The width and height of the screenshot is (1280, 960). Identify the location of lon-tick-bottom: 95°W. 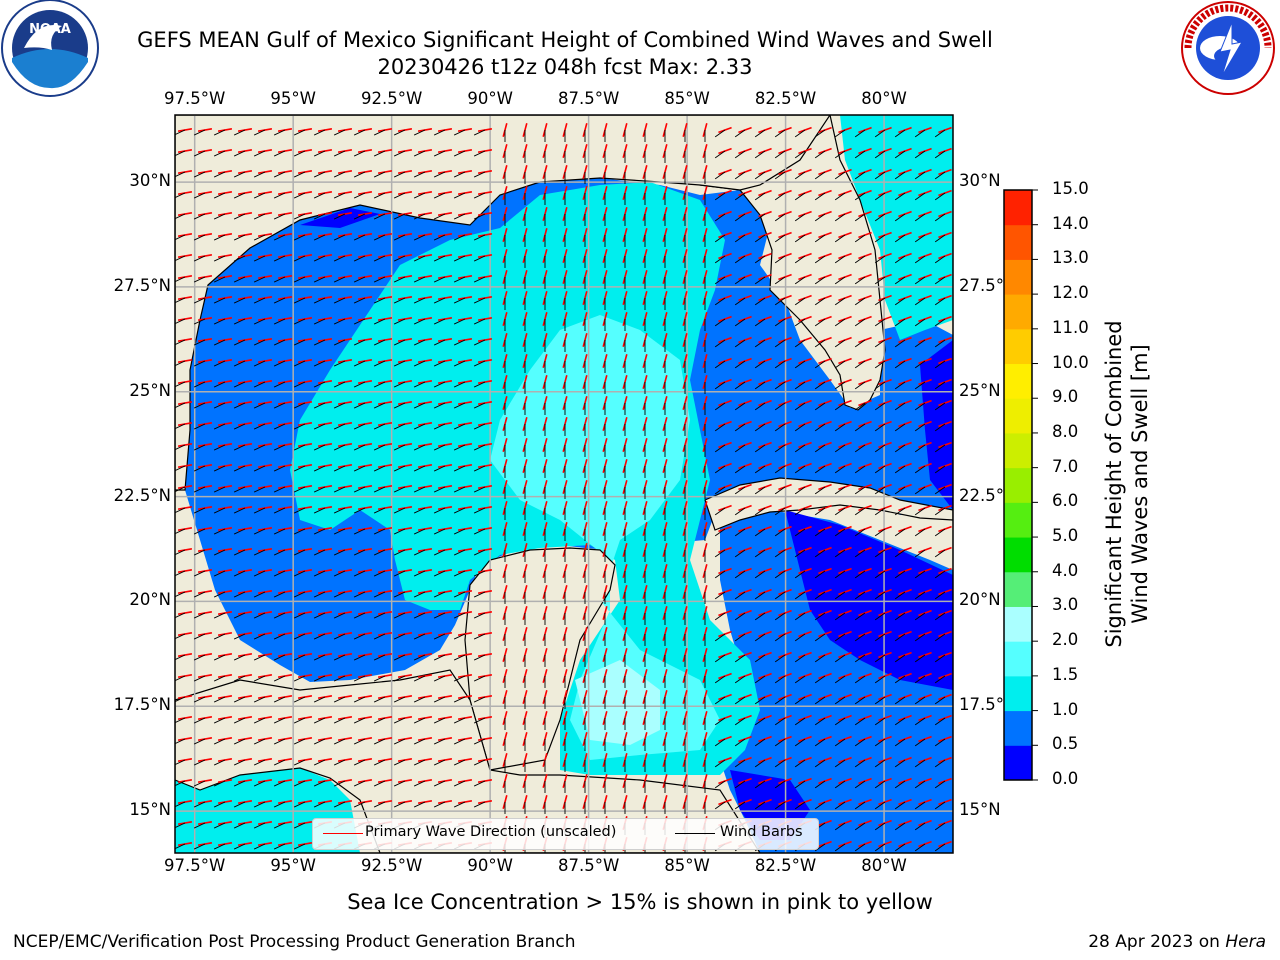
(293, 865).